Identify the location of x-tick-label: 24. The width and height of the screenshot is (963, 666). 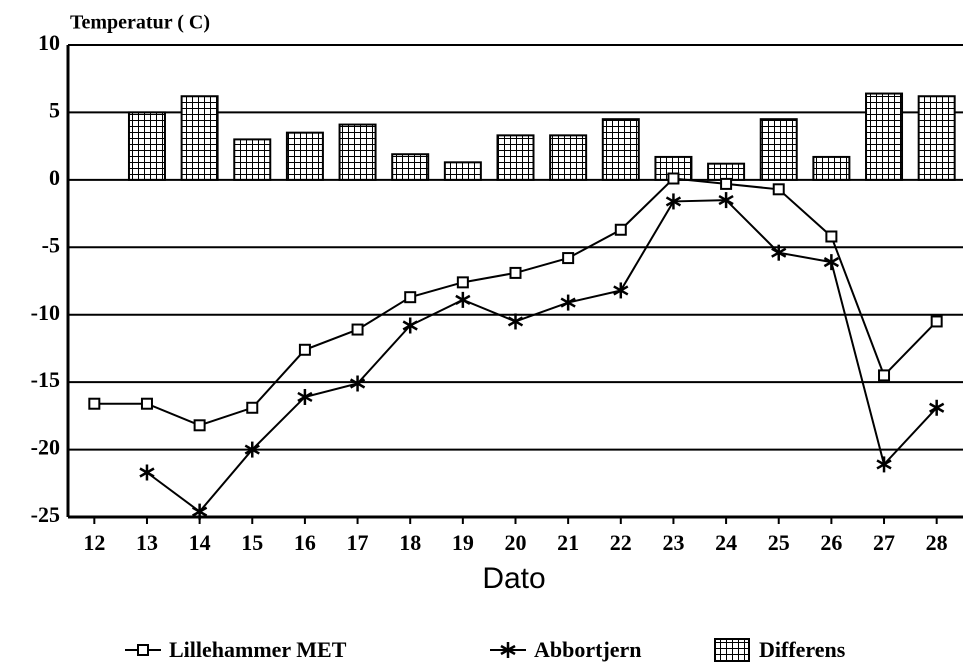
(726, 542).